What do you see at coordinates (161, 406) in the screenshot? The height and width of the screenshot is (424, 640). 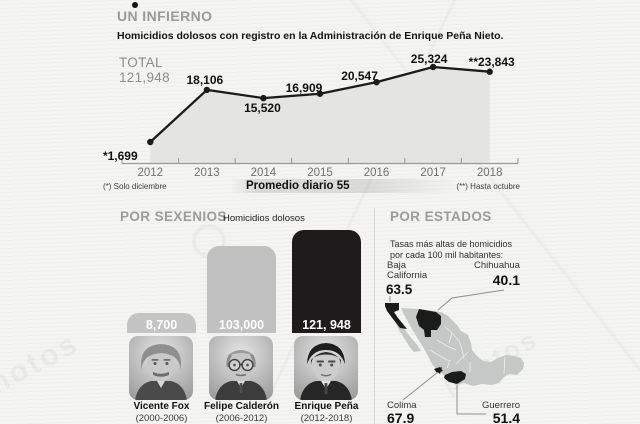 I see `pres-name-fox: Vicente Fox` at bounding box center [161, 406].